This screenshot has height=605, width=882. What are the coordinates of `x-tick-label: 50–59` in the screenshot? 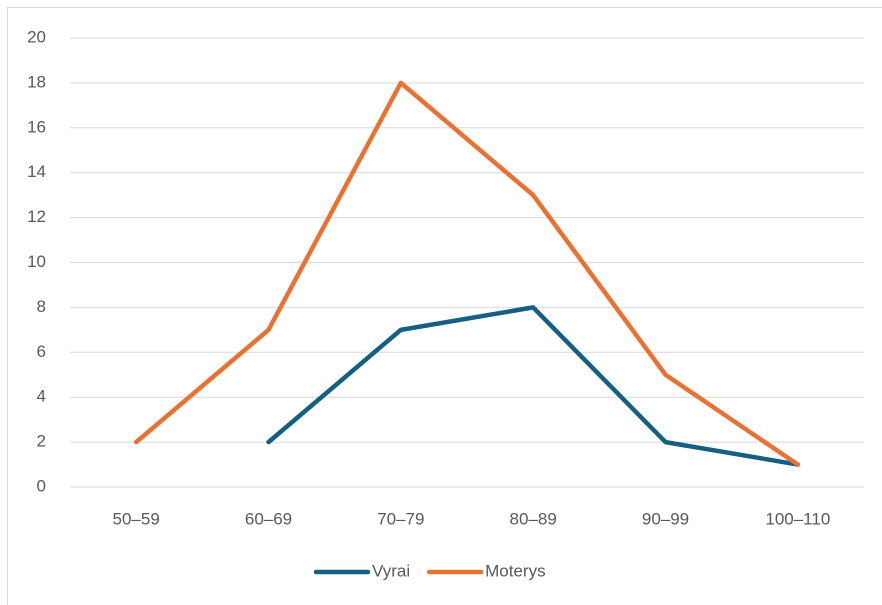 It's located at (136, 518).